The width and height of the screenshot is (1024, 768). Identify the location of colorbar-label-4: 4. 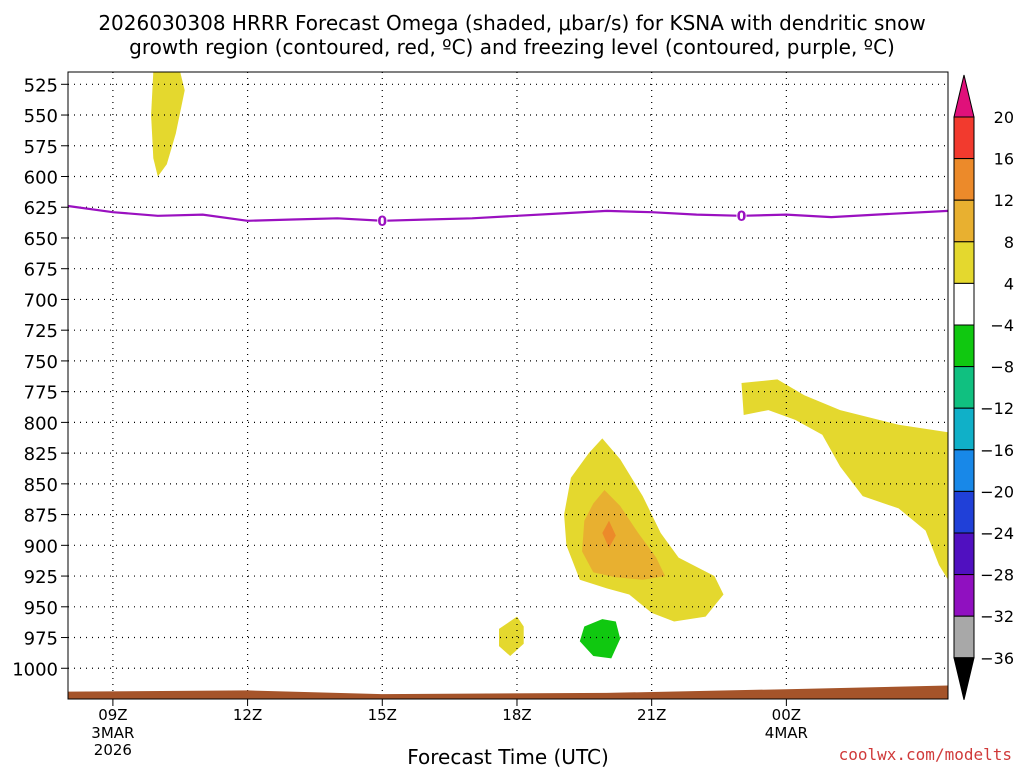
(1009, 283).